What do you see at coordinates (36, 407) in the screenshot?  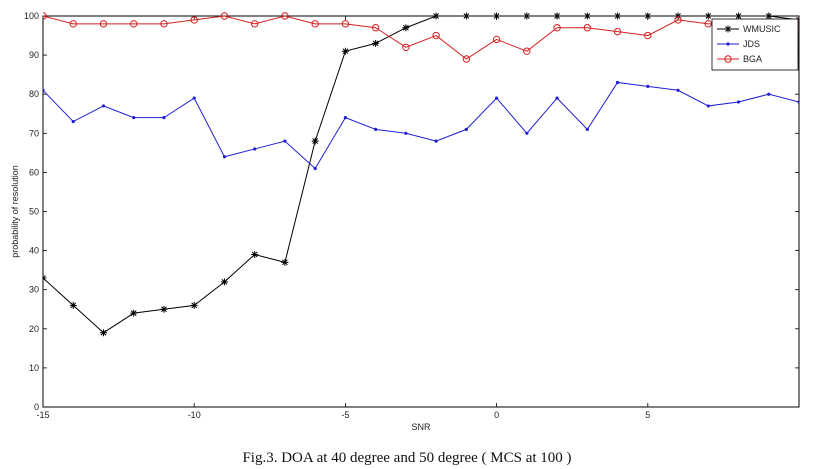 I see `y-tick-label: 0` at bounding box center [36, 407].